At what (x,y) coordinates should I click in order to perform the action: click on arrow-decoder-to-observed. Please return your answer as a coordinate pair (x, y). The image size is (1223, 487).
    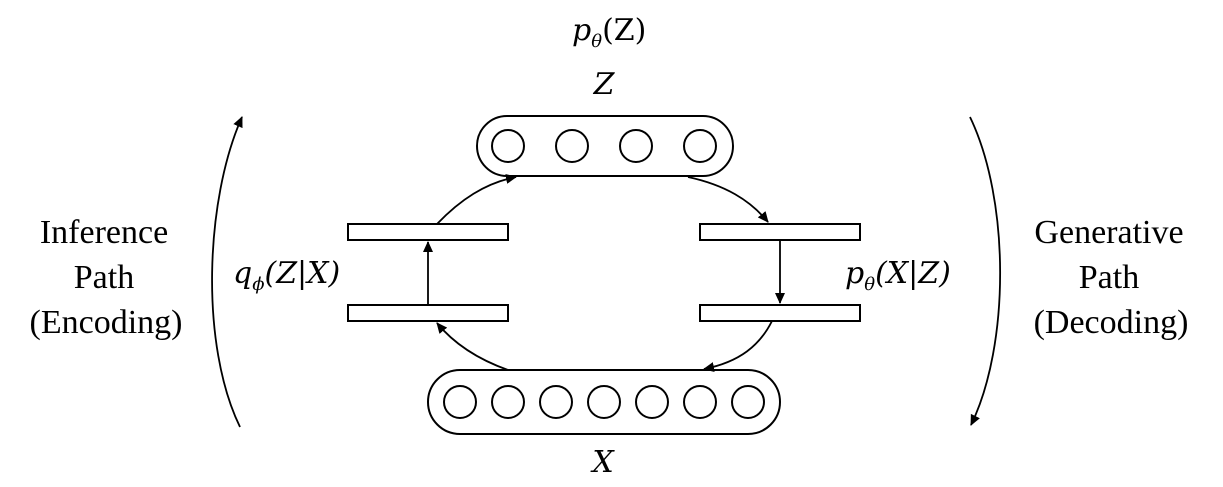
    Looking at the image, I should click on (738, 346).